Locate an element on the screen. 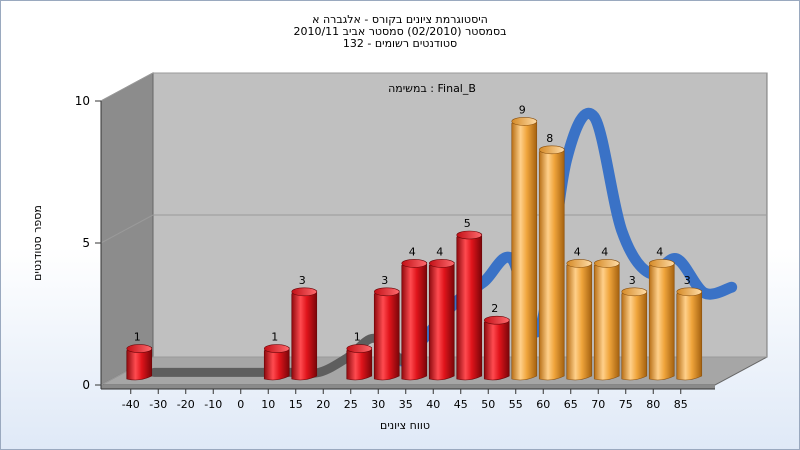 Image resolution: width=800 pixels, height=450 pixels. x-tick-label: 10 is located at coordinates (268, 404).